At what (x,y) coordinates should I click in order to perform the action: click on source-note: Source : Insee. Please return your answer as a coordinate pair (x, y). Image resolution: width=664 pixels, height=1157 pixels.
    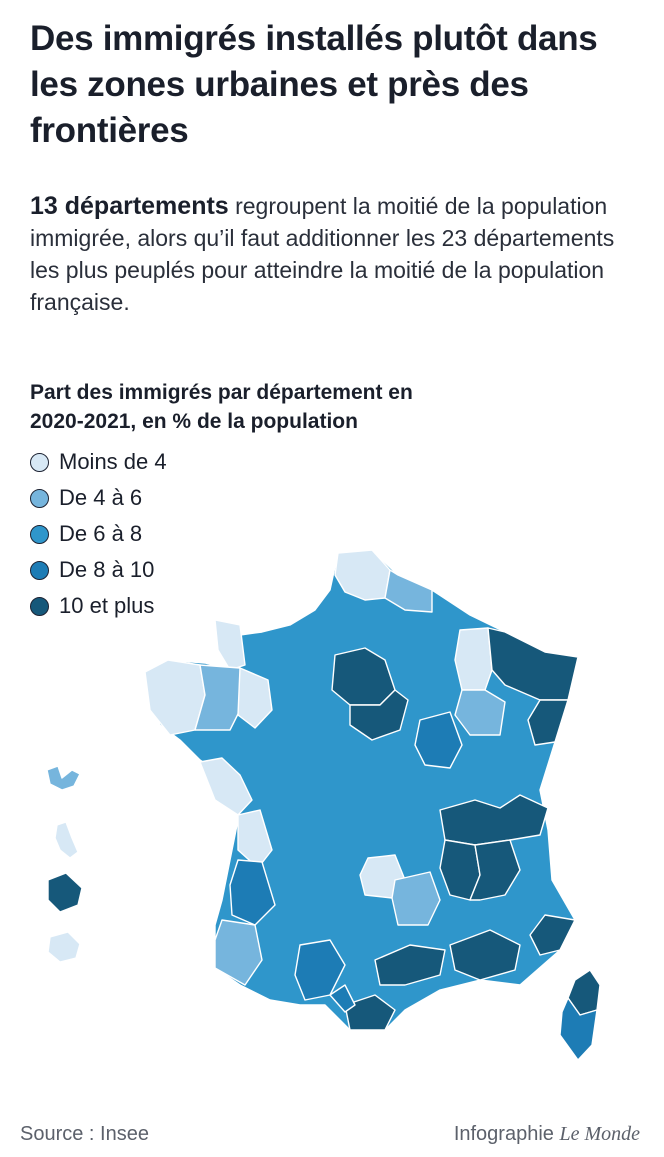
    Looking at the image, I should click on (84, 1134).